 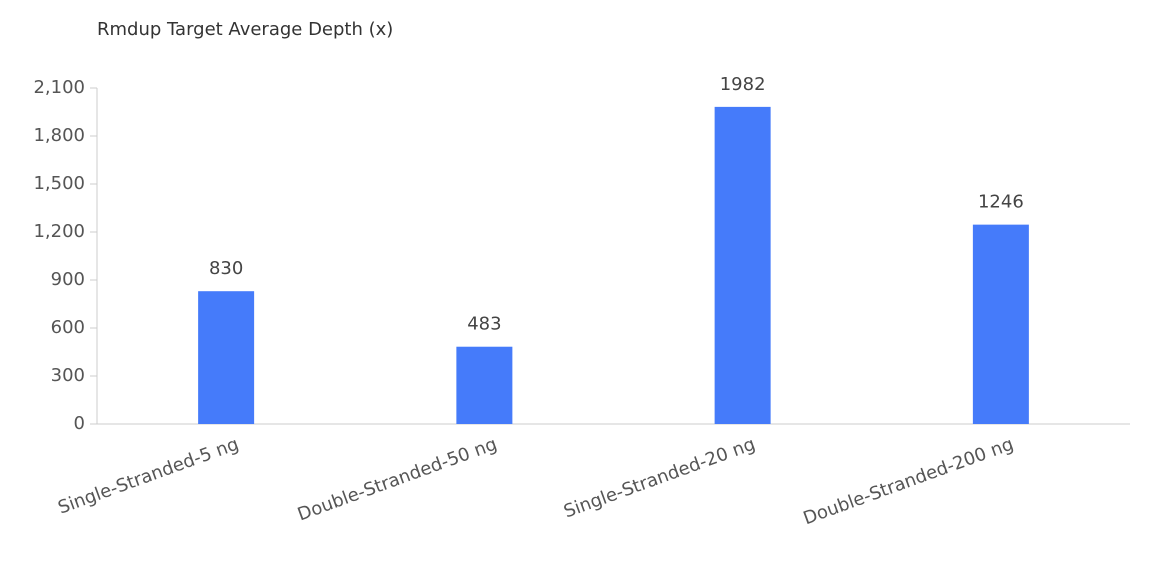 What do you see at coordinates (1001, 202) in the screenshot?
I see `data-label: 1246` at bounding box center [1001, 202].